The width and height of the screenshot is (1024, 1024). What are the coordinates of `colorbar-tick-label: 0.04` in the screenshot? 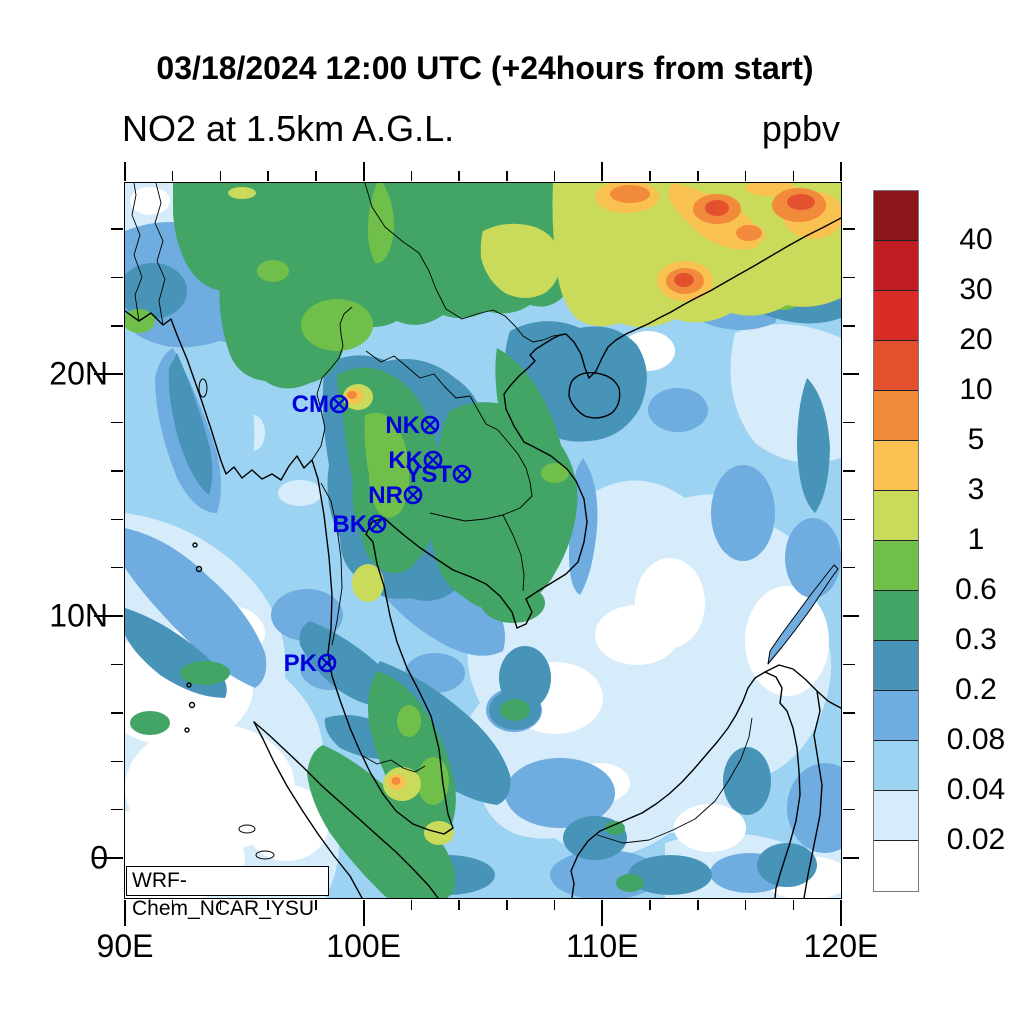 It's located at (976, 789).